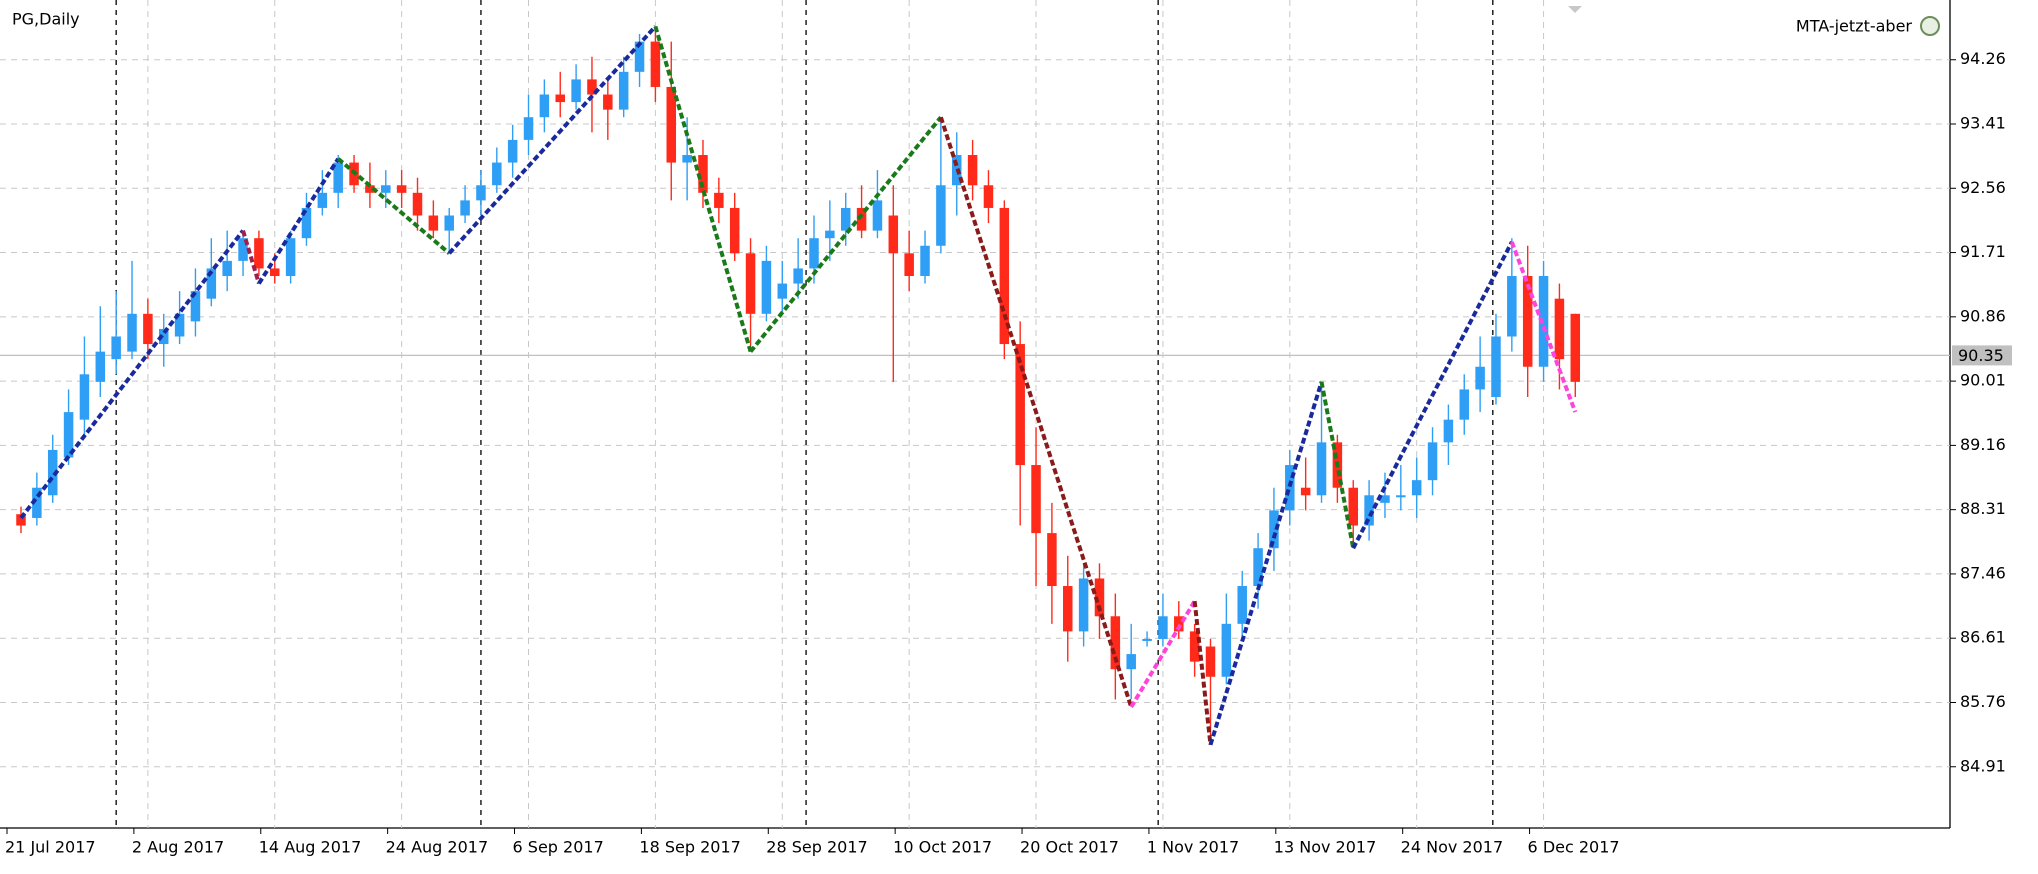 This screenshot has width=2038, height=874. Describe the element at coordinates (558, 847) in the screenshot. I see `x-tick-label: 6 Sep 2017` at that location.